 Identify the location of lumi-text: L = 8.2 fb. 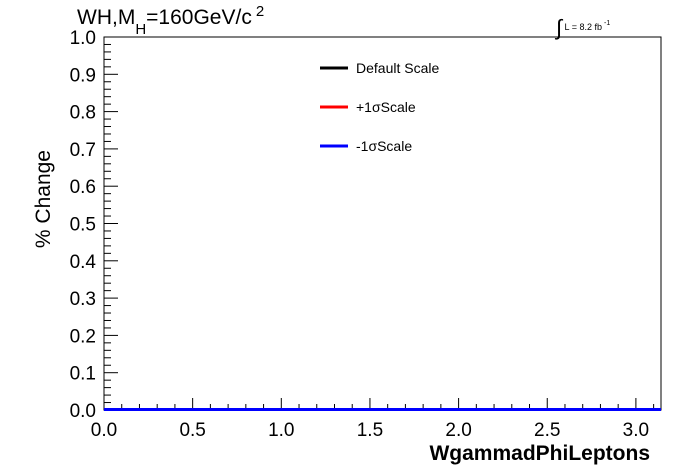
(583, 27).